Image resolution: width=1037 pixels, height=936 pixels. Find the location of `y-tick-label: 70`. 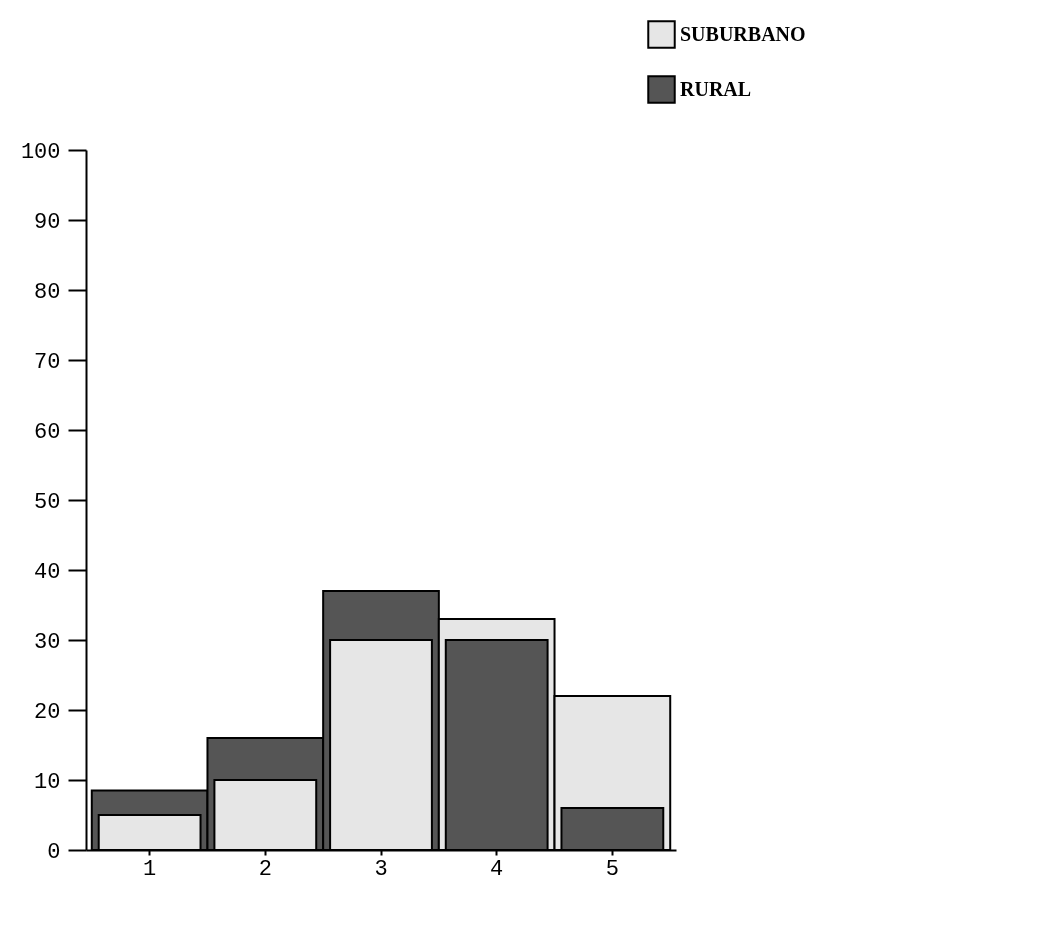

y-tick-label: 70 is located at coordinates (47, 362).